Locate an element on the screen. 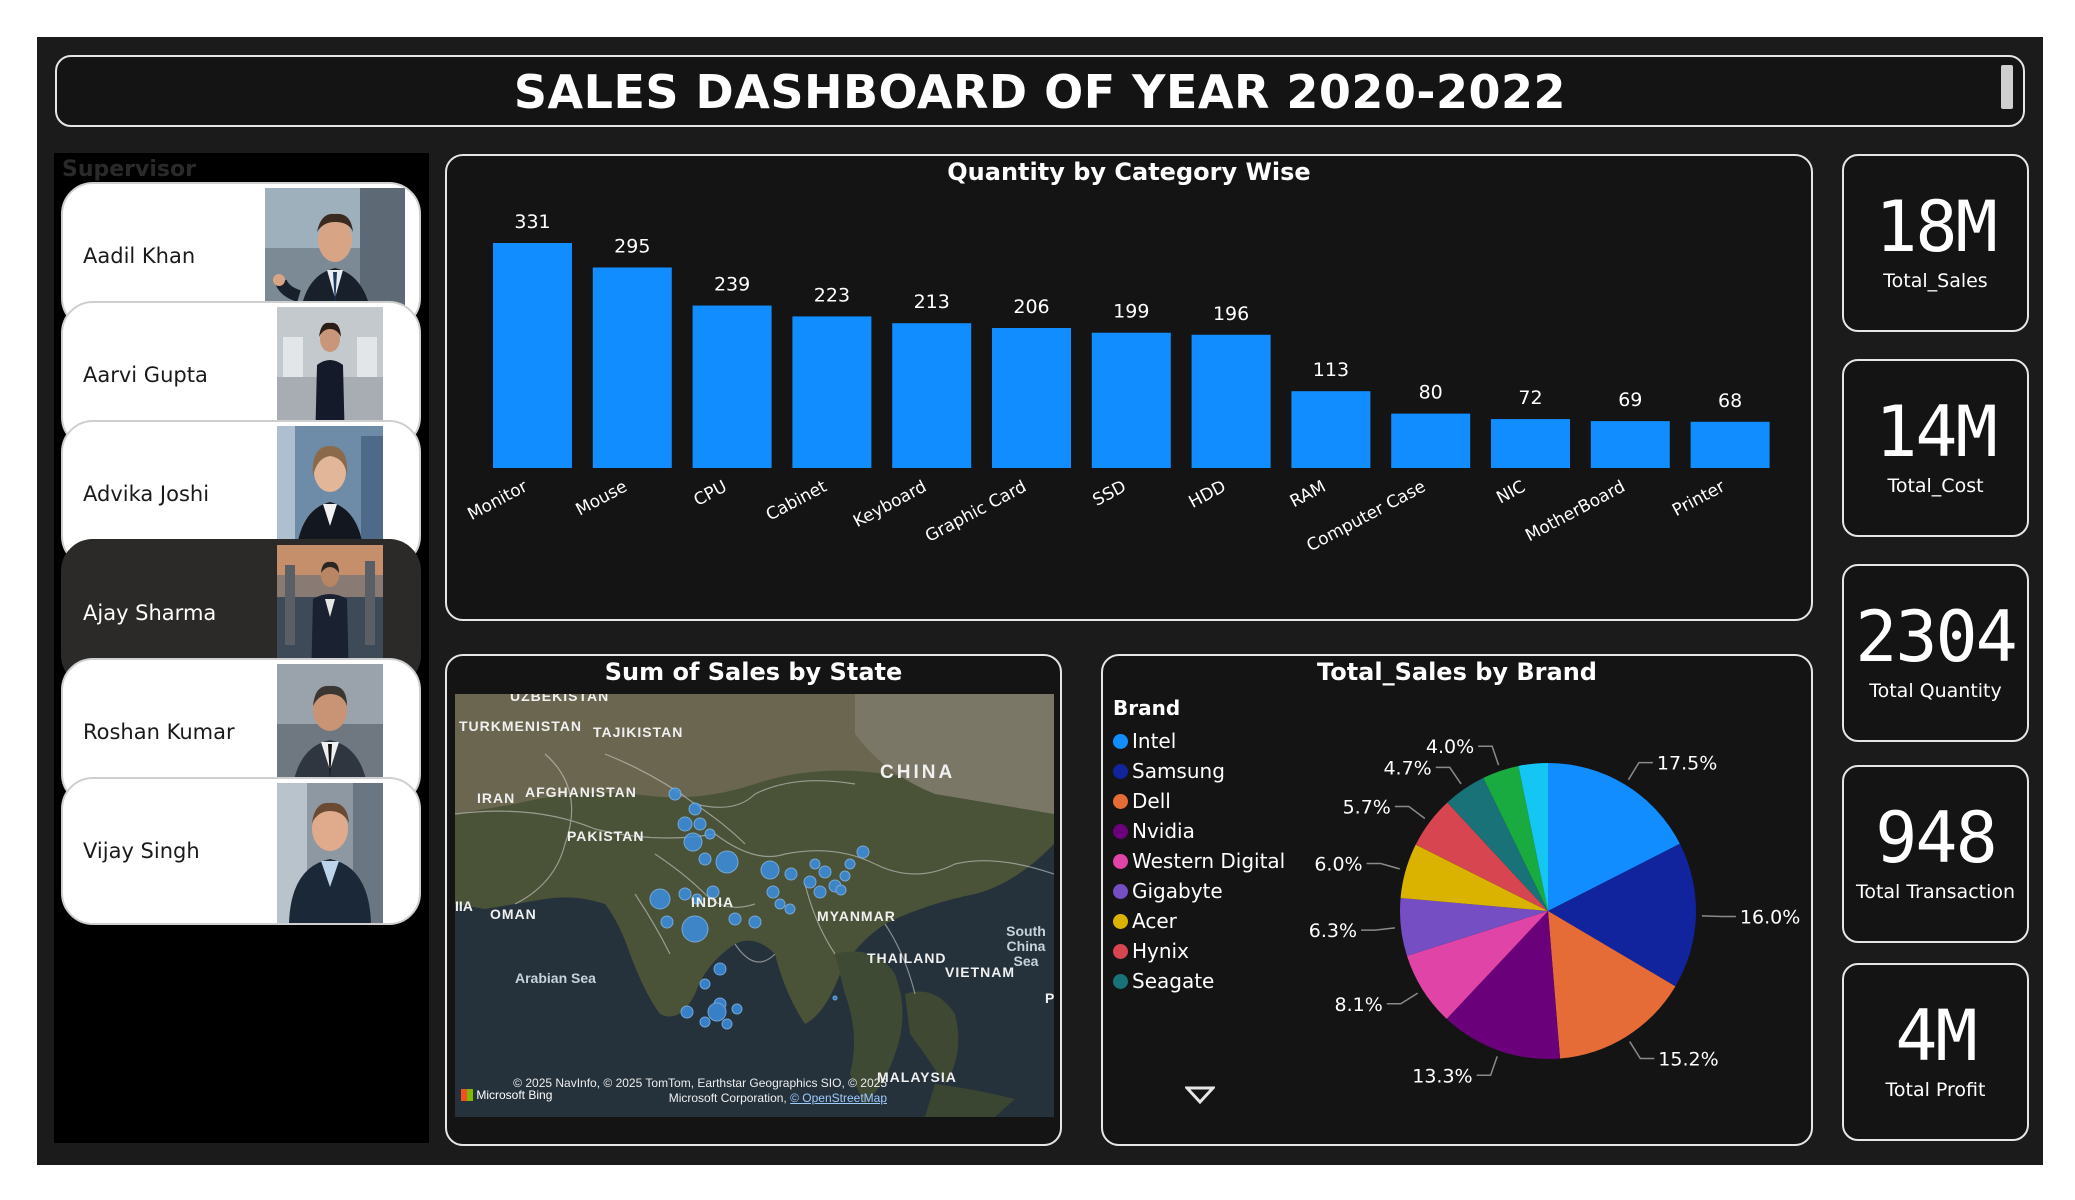  pie-slice-acer is located at coordinates (1474, 877).